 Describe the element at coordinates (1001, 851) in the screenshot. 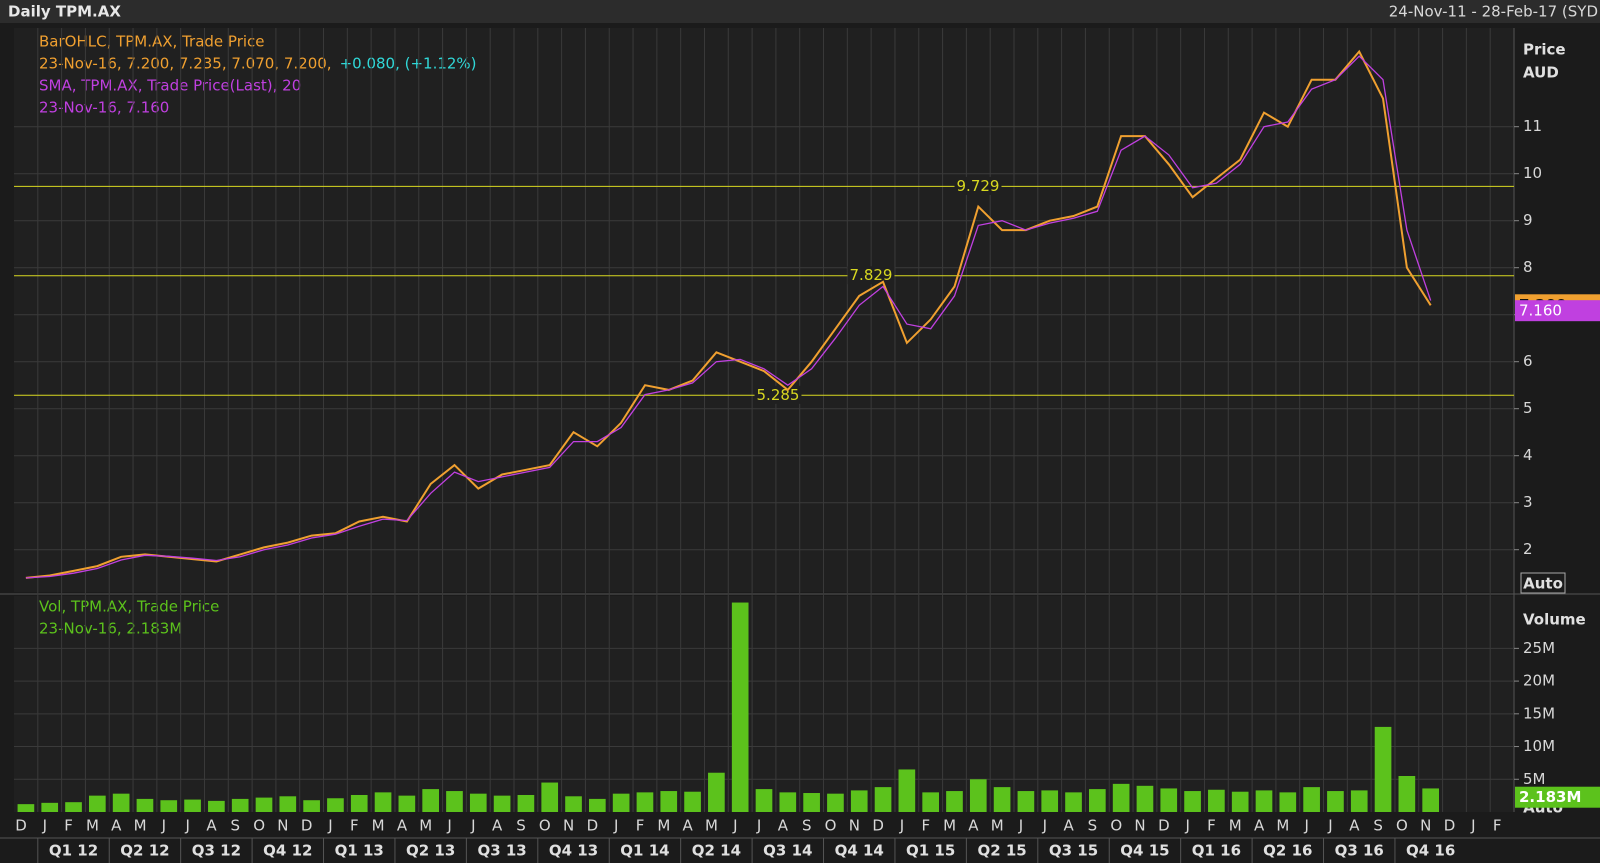

I see `quarter-label: Q2 15` at that location.